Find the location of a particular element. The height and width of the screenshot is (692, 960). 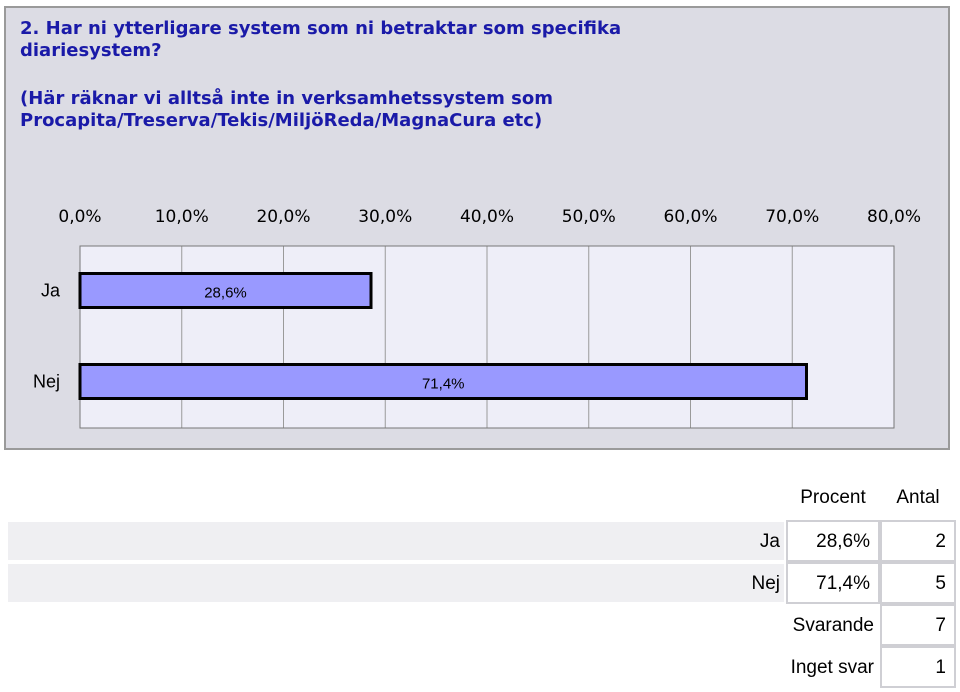

summary-count-inget-svar: 1 is located at coordinates (918, 667).